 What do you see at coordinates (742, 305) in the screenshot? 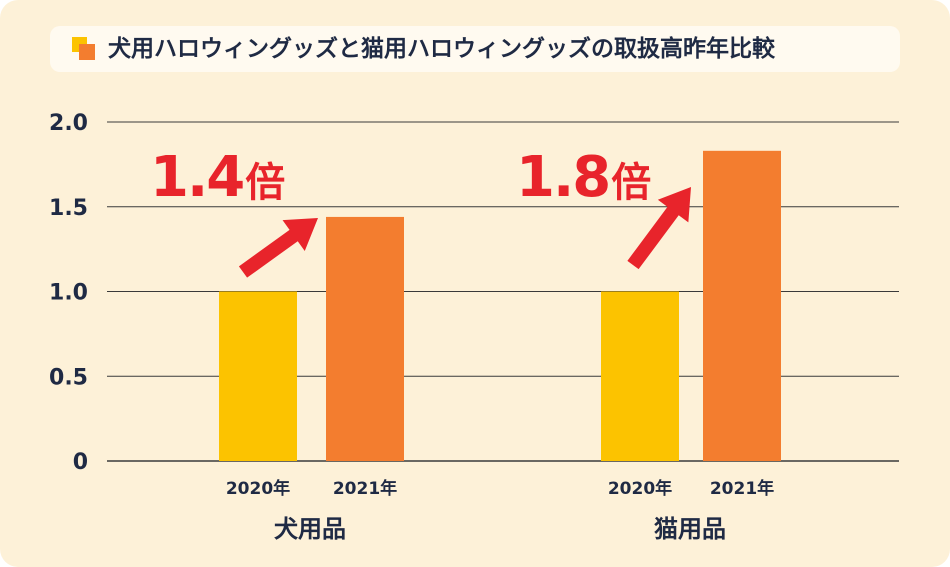
I see `bar-cat-2021` at bounding box center [742, 305].